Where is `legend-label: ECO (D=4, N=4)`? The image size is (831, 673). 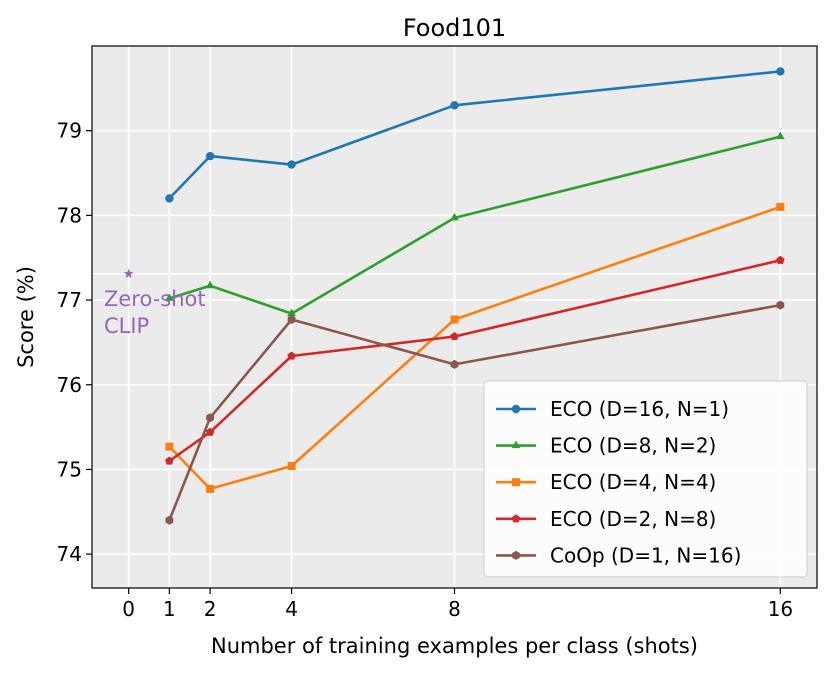 legend-label: ECO (D=4, N=4) is located at coordinates (633, 482).